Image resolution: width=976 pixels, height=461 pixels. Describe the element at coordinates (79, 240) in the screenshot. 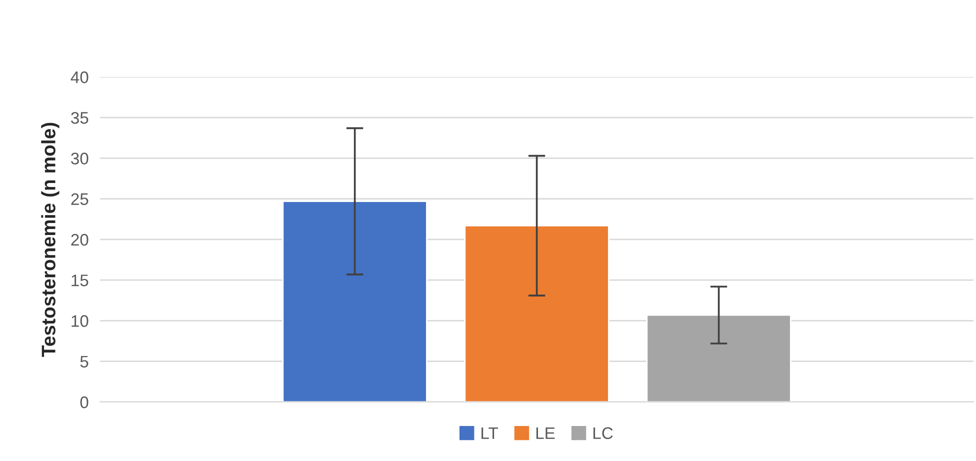

I see `y-tick-label: 20` at that location.